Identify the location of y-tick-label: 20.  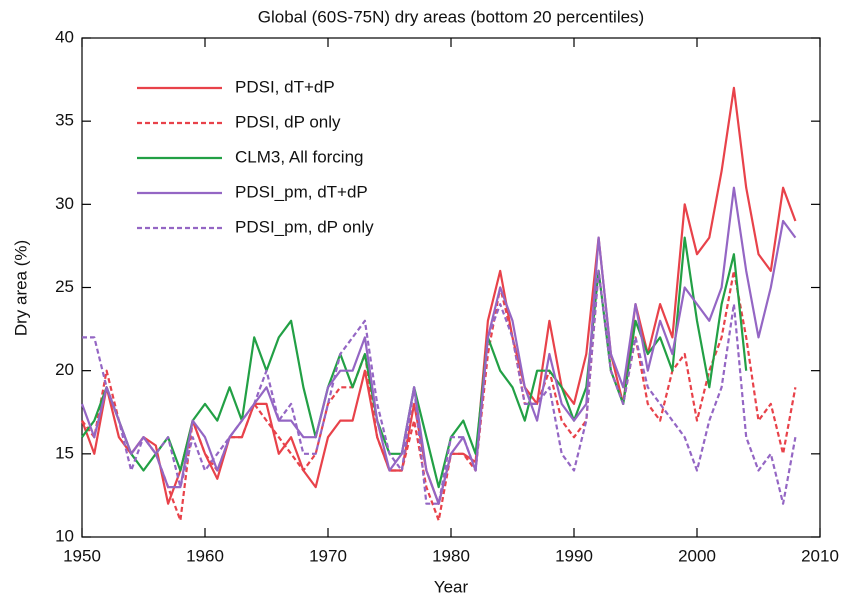
(64, 369).